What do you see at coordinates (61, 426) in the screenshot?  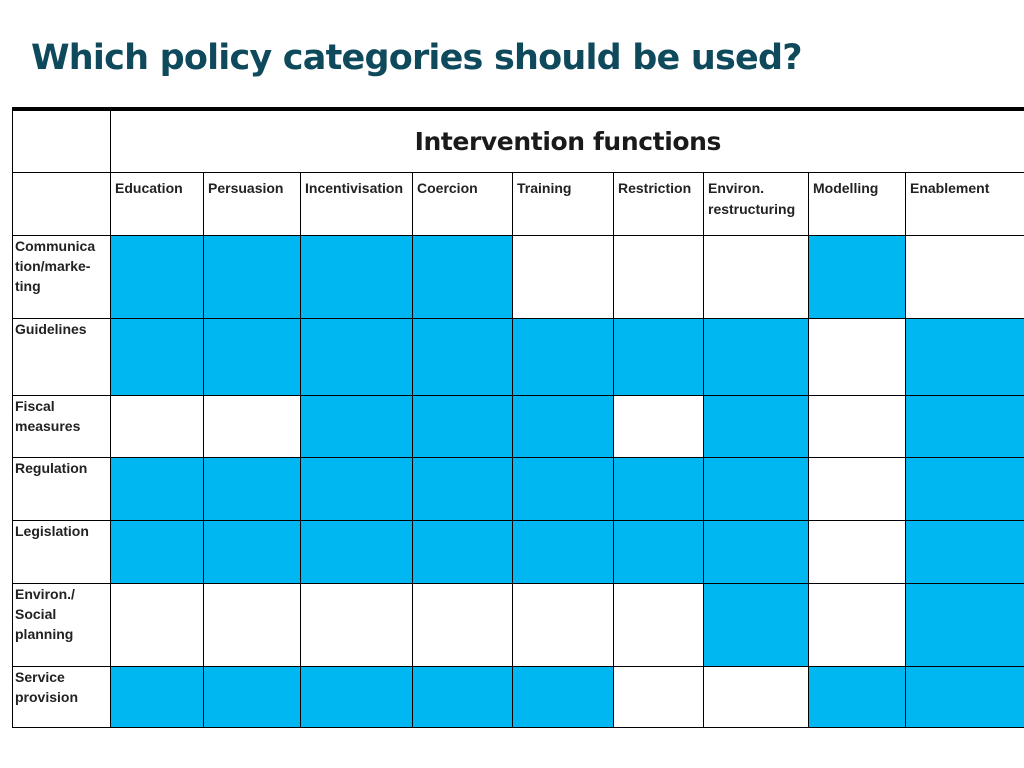 I see `policy-label: Fiscal measures` at bounding box center [61, 426].